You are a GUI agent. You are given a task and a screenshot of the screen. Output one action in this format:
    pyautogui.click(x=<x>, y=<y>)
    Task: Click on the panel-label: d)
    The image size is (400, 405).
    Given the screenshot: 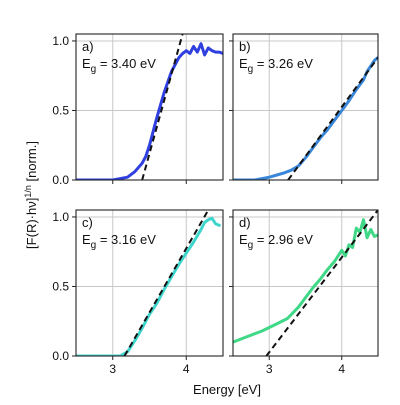 What is the action you would take?
    pyautogui.click(x=245, y=222)
    